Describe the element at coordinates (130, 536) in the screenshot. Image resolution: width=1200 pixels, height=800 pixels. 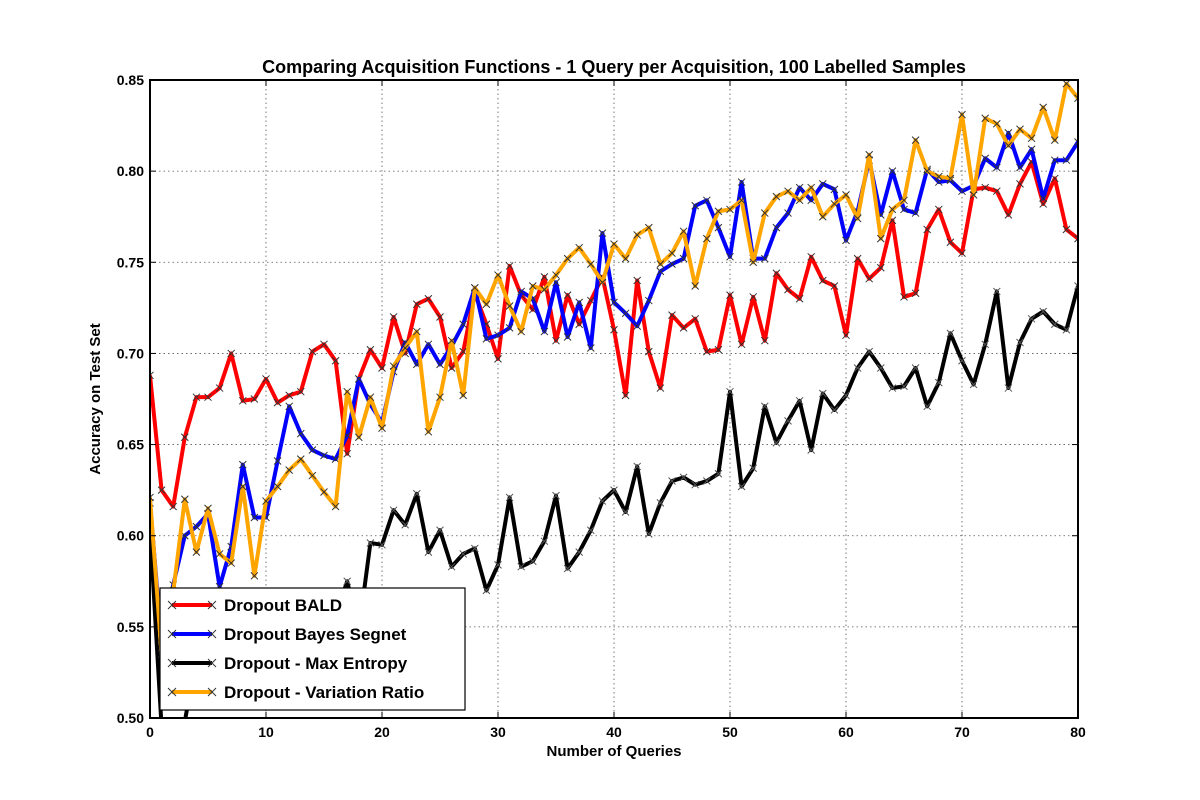
I see `y-tick-label: 0.60` at that location.